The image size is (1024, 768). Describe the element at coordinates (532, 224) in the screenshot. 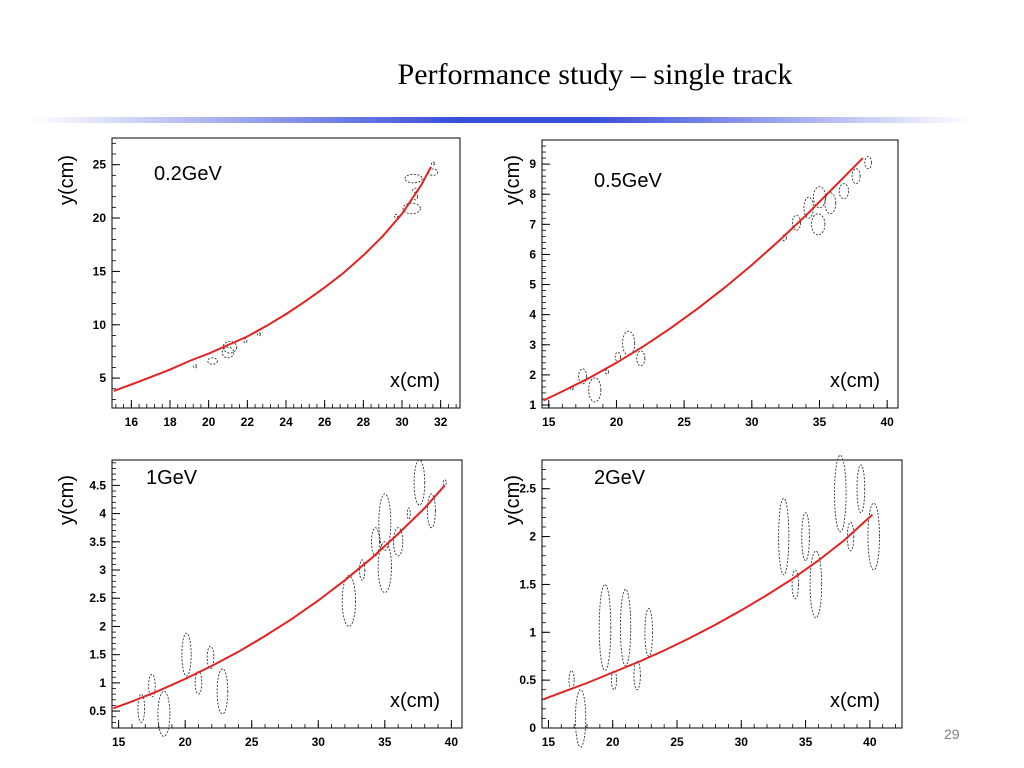

I see `y-tick-label: 7` at that location.